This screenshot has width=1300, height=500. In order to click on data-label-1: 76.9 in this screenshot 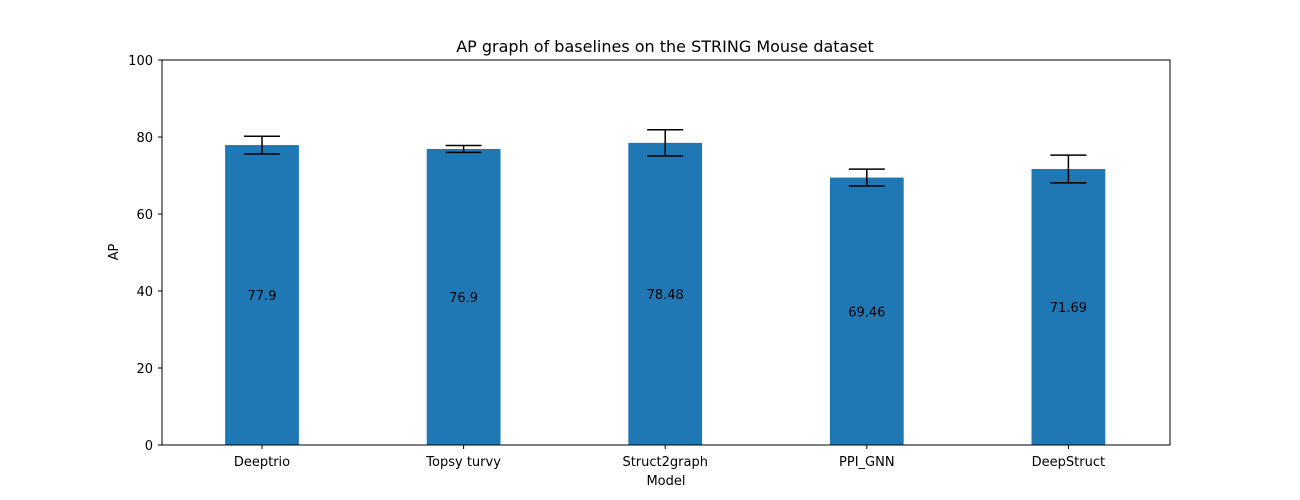, I will do `click(463, 298)`.